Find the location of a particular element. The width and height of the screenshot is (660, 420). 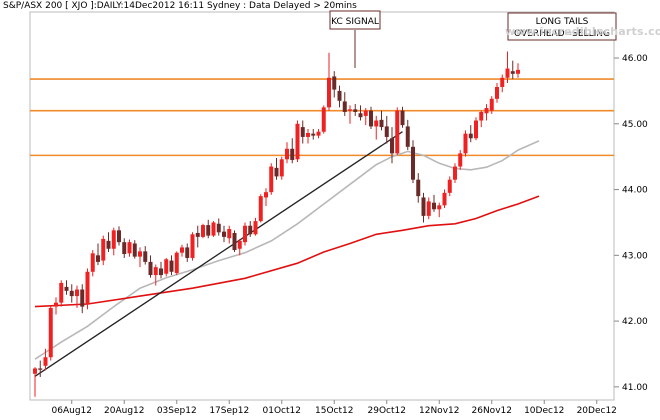

site-watermark: www.incrediblecharts.com is located at coordinates (582, 31).